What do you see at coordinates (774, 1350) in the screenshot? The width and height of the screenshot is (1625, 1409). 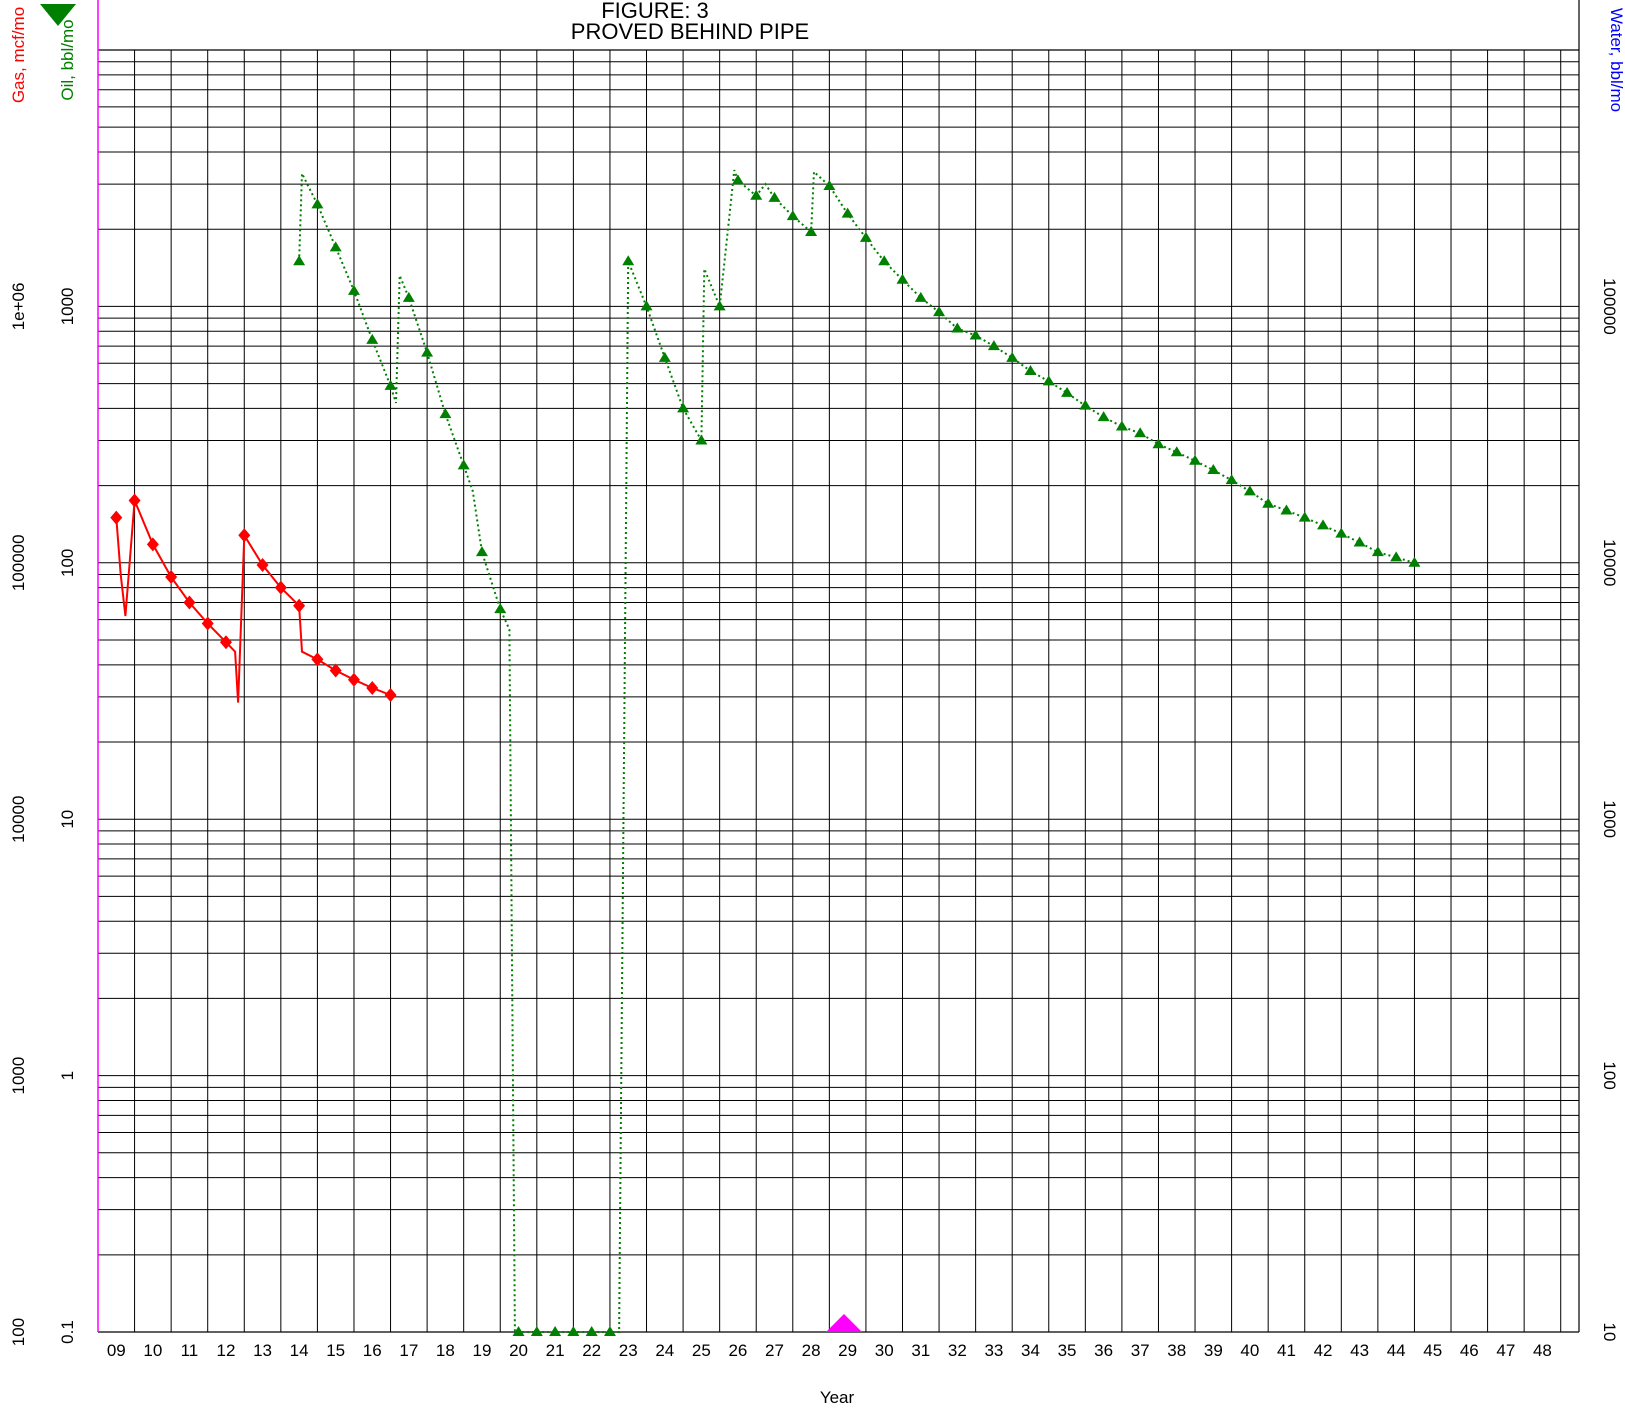 I see `x-tick-label: 27` at bounding box center [774, 1350].